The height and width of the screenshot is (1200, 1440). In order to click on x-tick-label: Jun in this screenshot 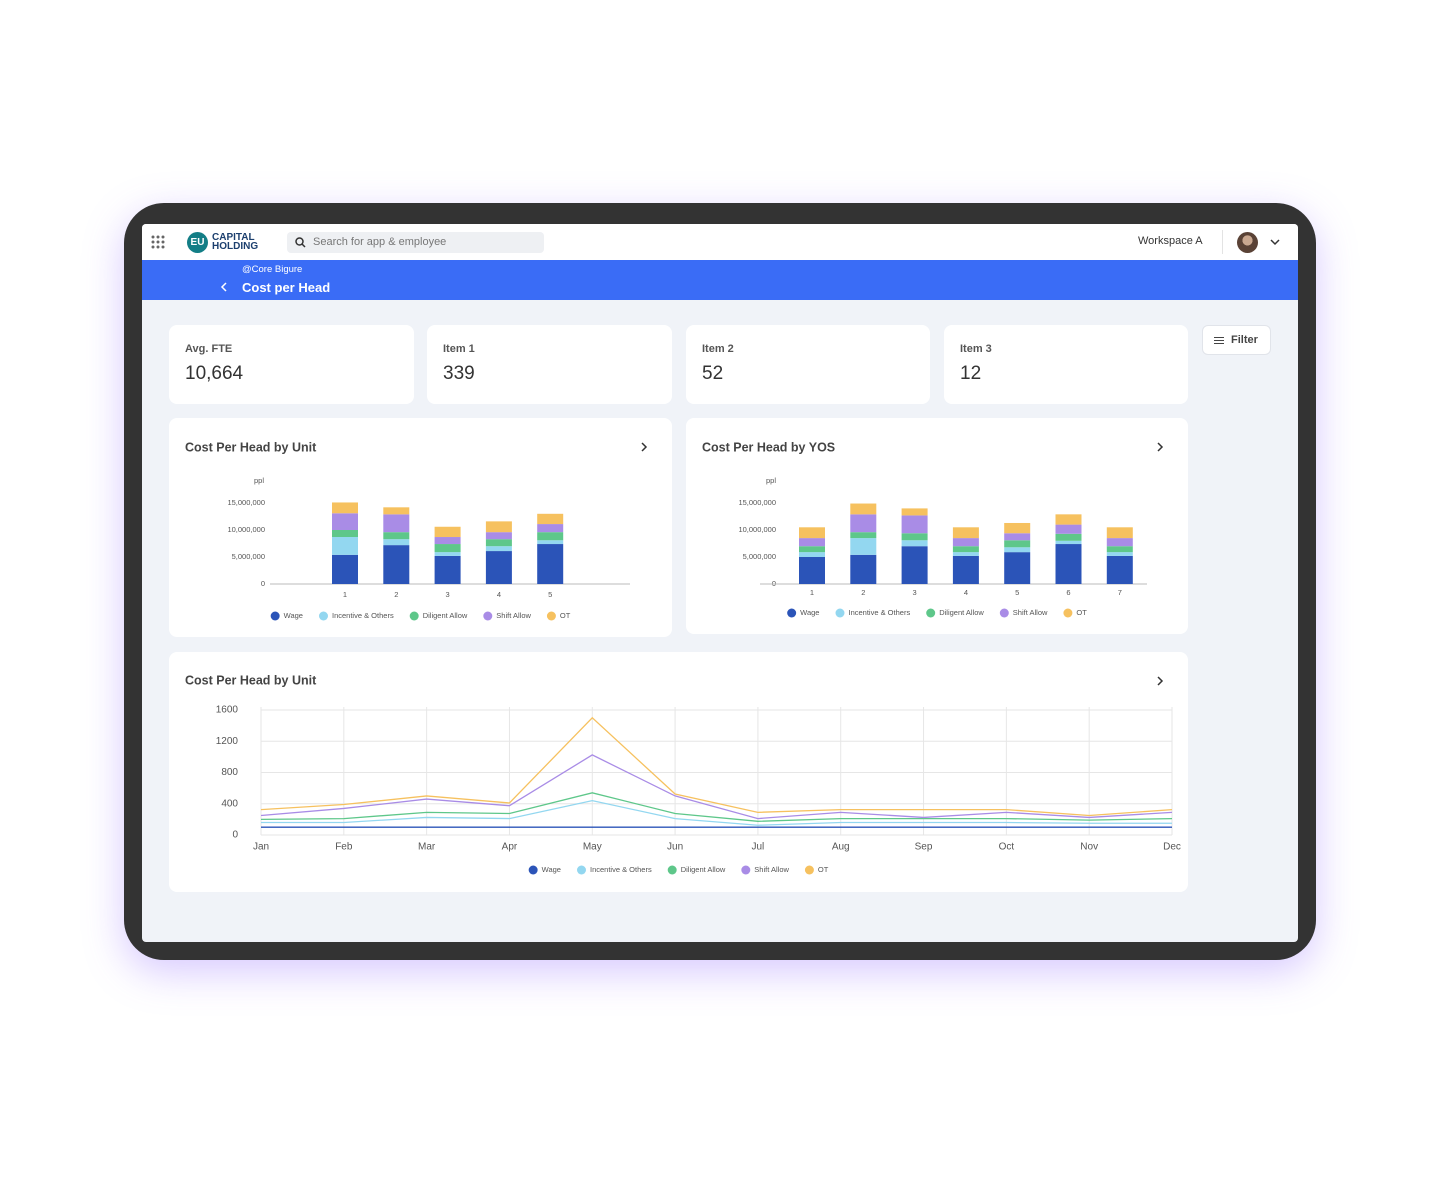, I will do `click(675, 847)`.